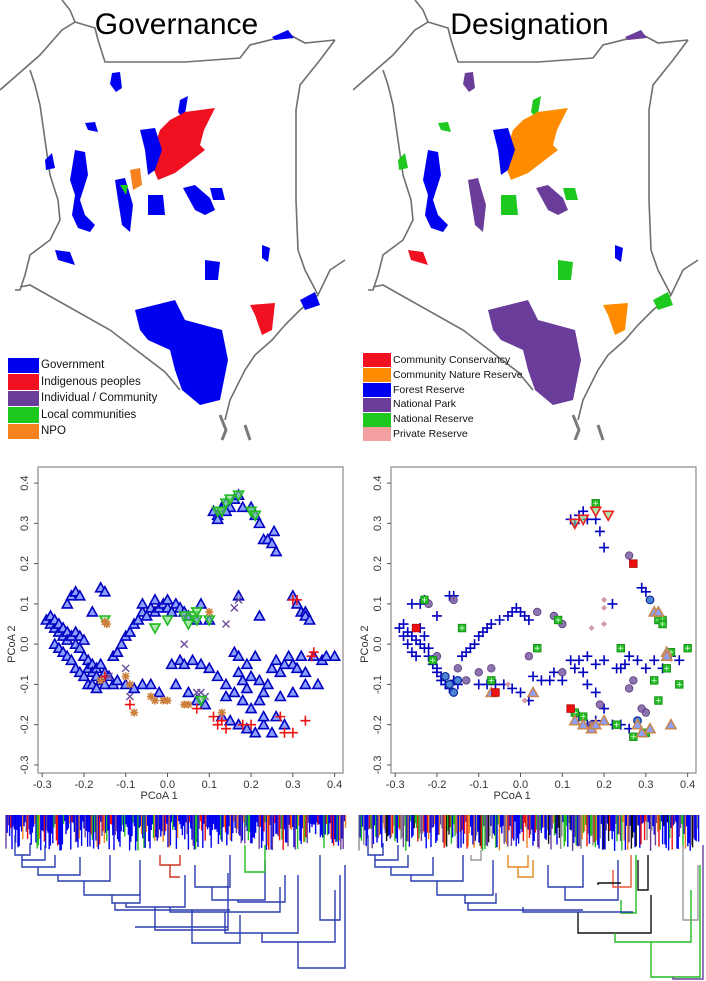  What do you see at coordinates (556, 650) in the screenshot?
I see `series-private-reserve` at bounding box center [556, 650].